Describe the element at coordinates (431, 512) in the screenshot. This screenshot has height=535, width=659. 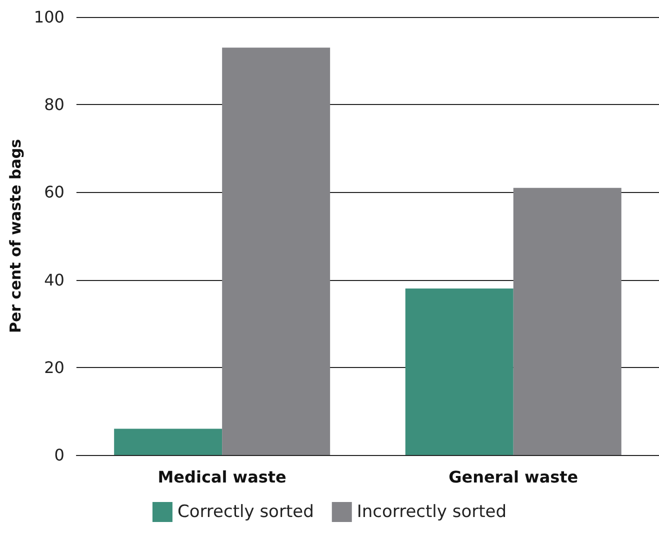
I see `legend-label: Incorrectly sorted` at that location.